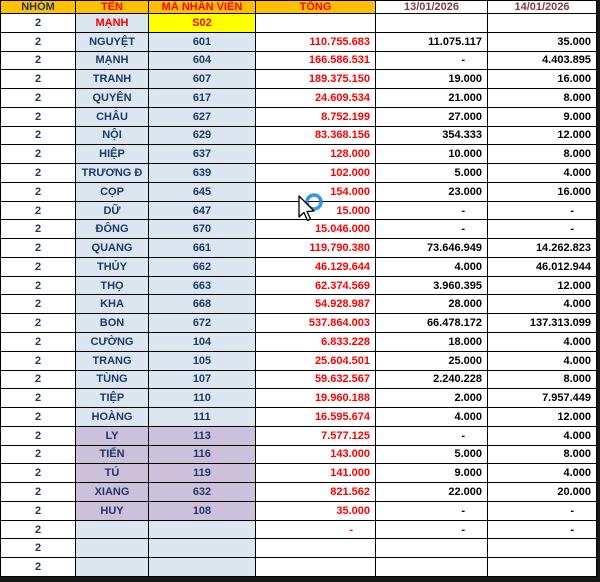 Image resolution: width=600 pixels, height=582 pixels. I want to click on cell-employee-code: 627, so click(202, 116).